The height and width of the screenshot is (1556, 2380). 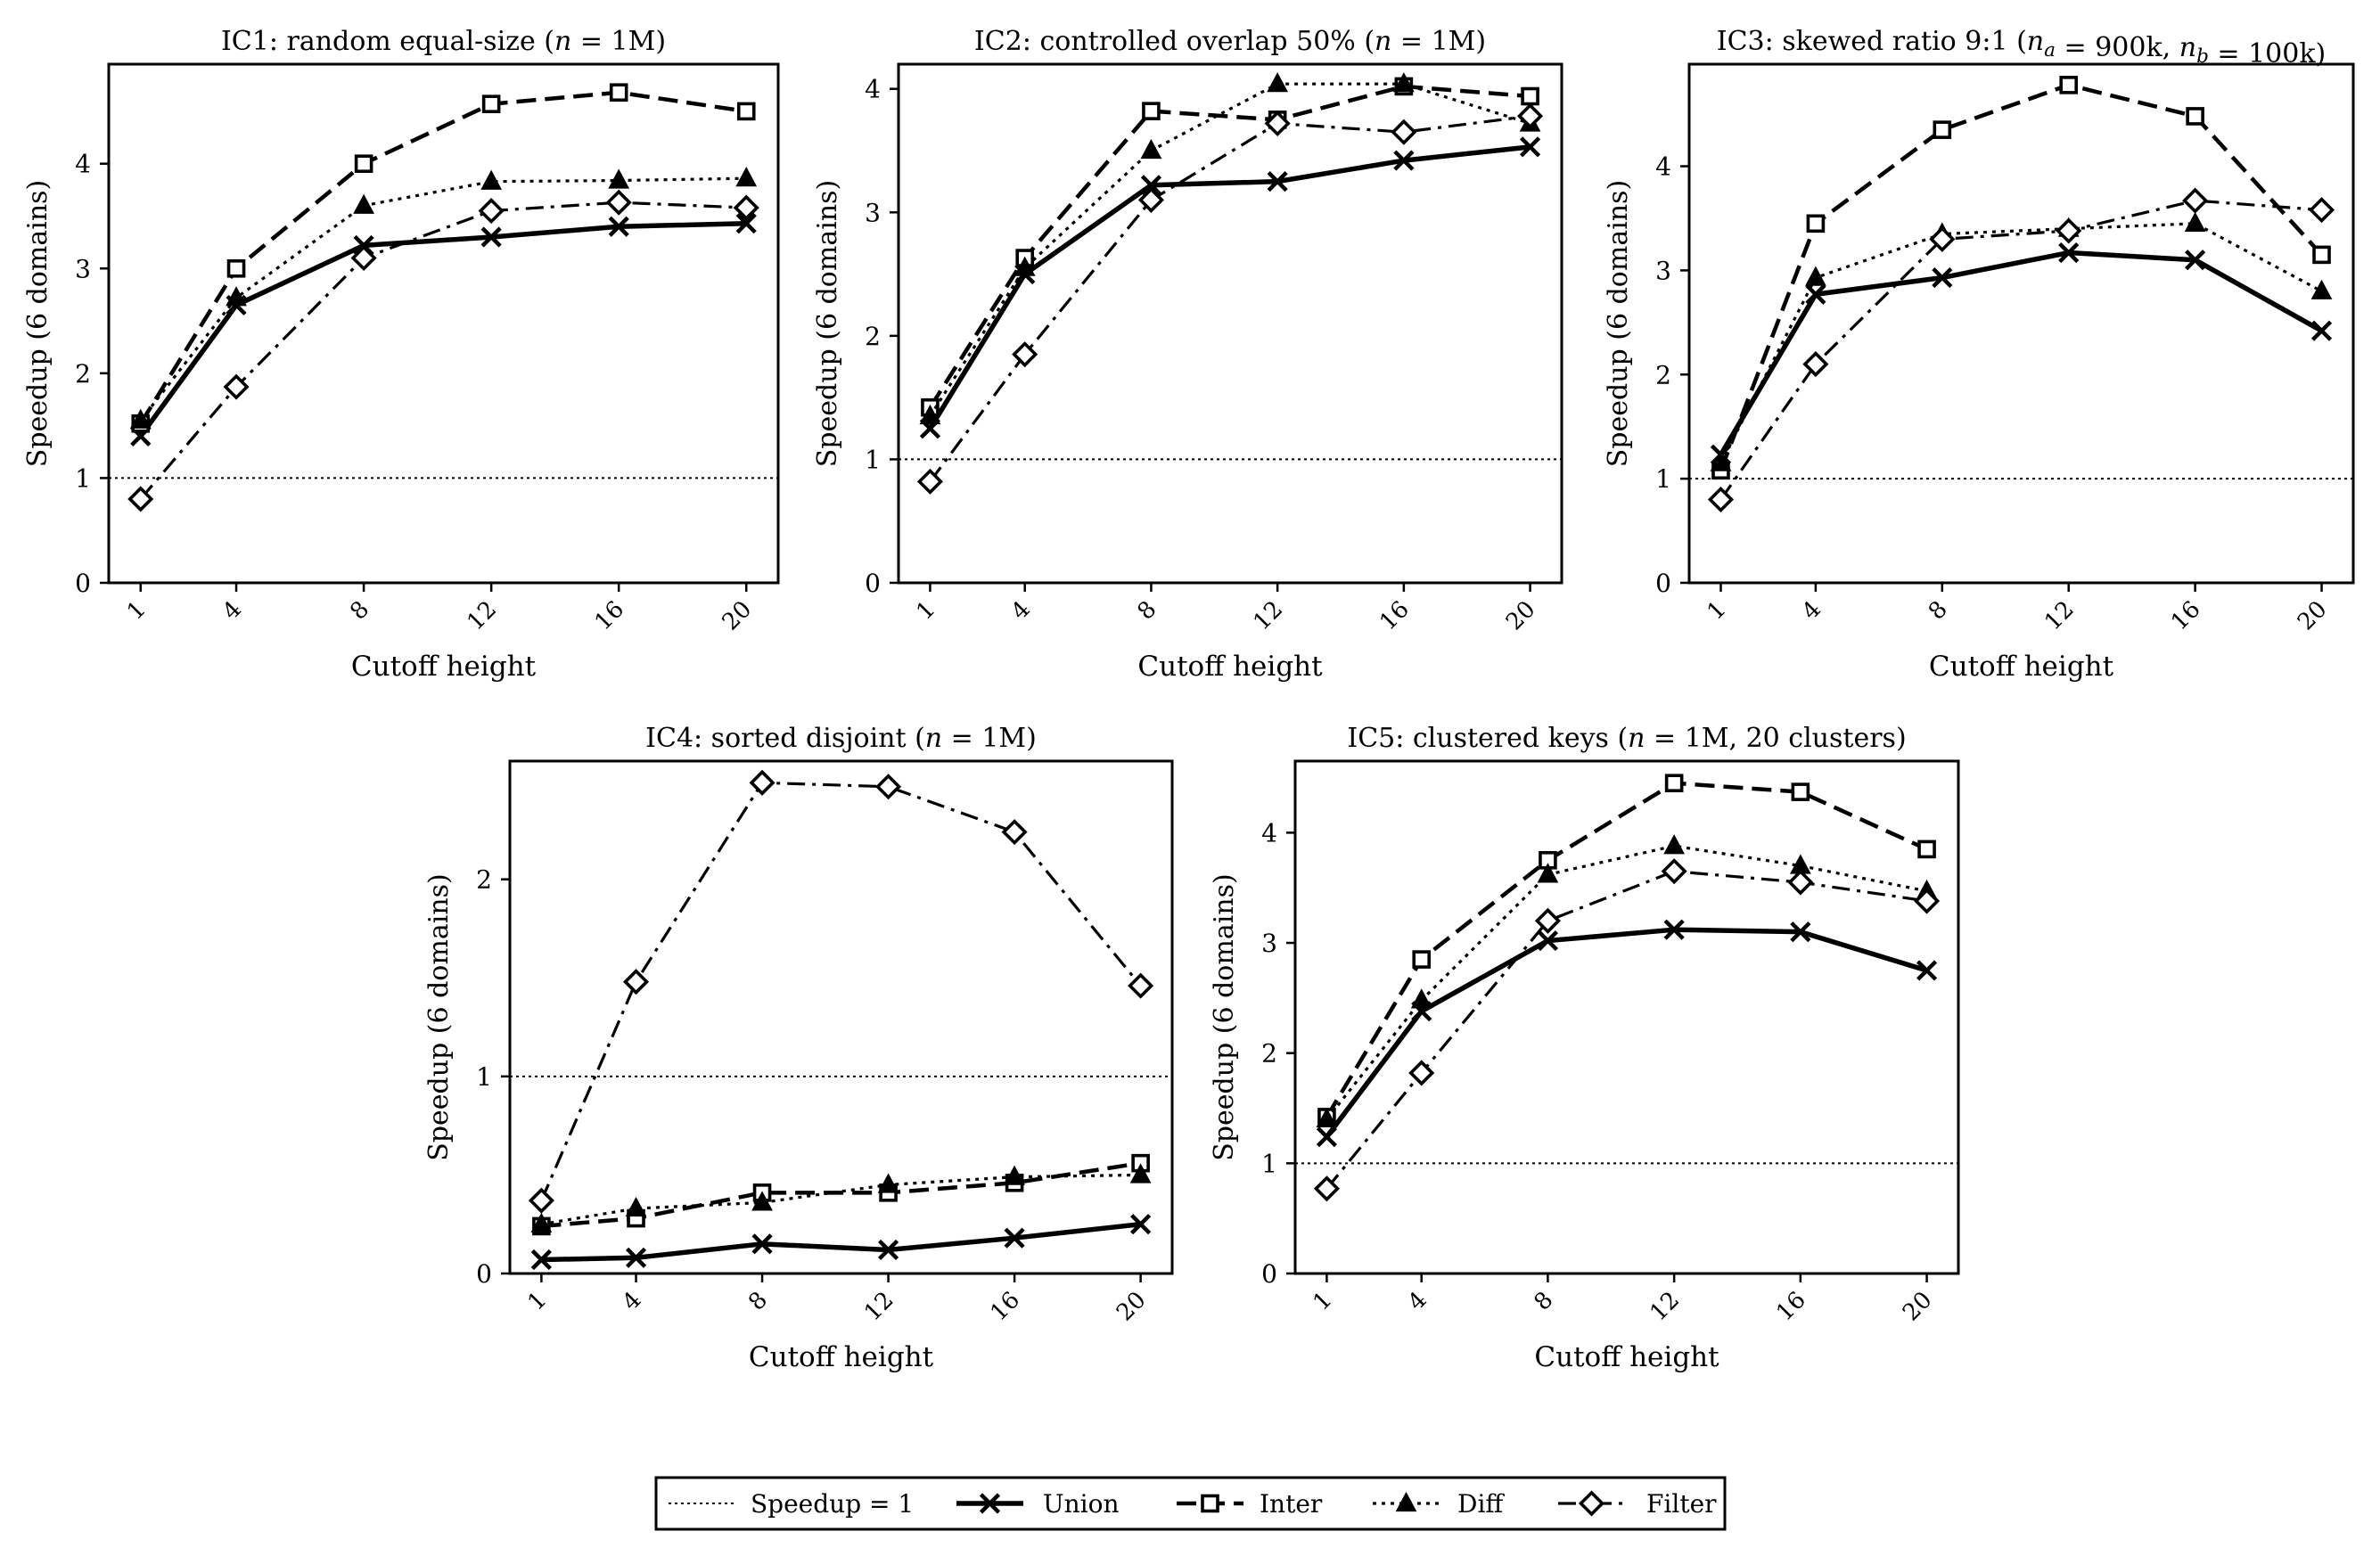 I want to click on x-tick-label: 8, so click(x=1938, y=611).